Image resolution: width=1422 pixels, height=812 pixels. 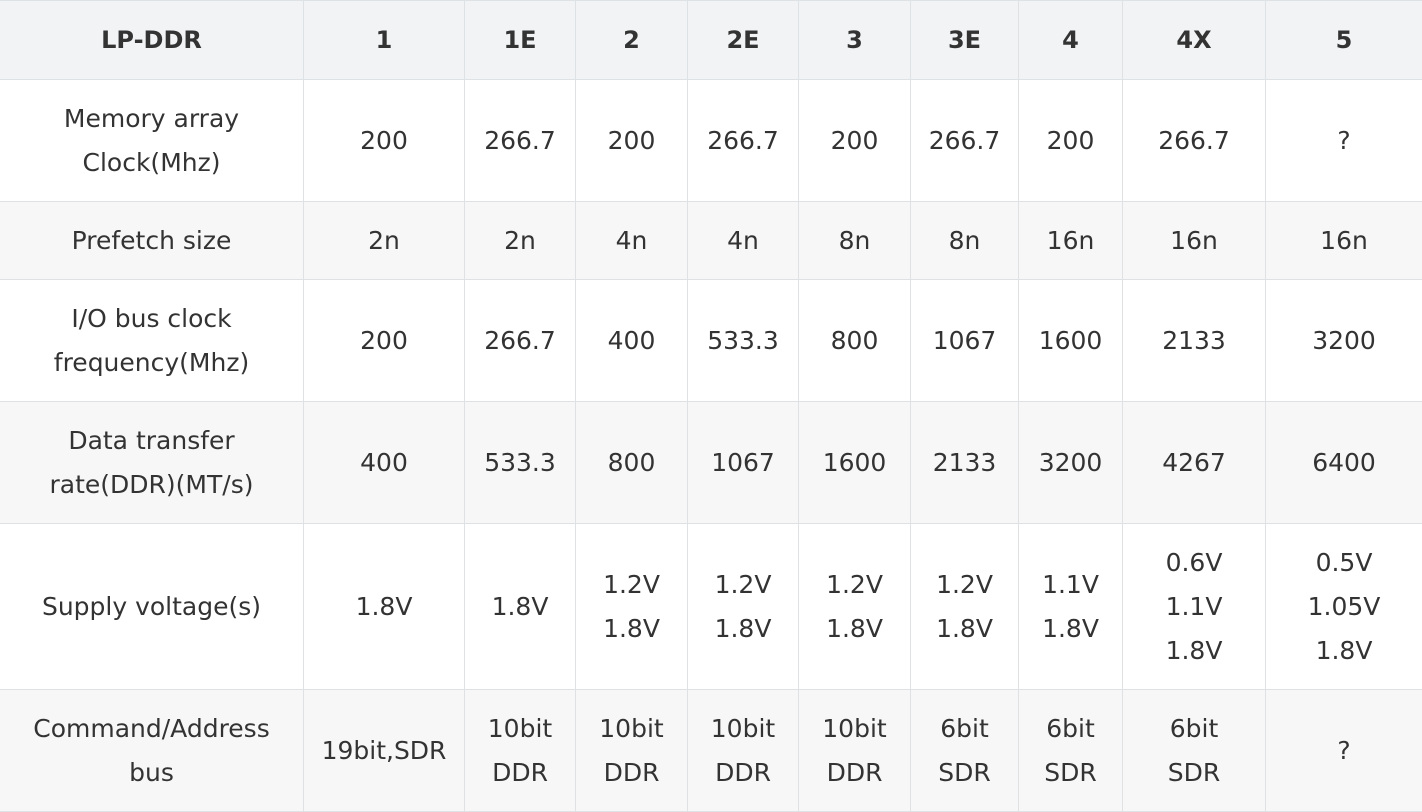 I want to click on cell-line: ?, so click(x=1344, y=751).